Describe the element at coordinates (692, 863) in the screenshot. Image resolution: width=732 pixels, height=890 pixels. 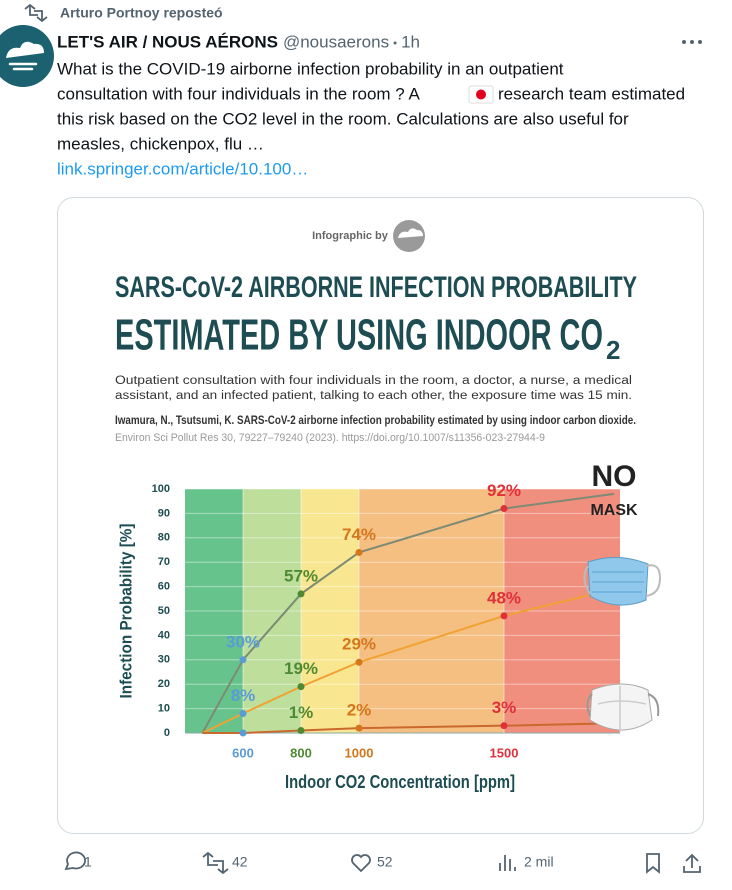
I see `share-button` at that location.